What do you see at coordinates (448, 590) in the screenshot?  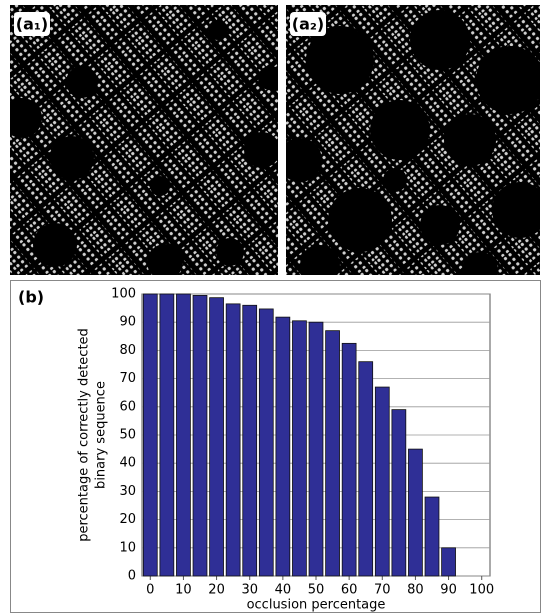 I see `x-tick-label: 90` at bounding box center [448, 590].